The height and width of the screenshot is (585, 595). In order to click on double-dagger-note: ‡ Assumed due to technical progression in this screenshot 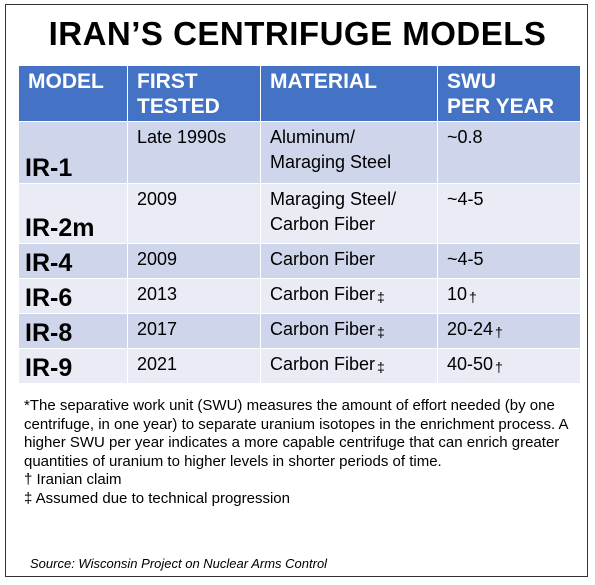, I will do `click(157, 498)`.